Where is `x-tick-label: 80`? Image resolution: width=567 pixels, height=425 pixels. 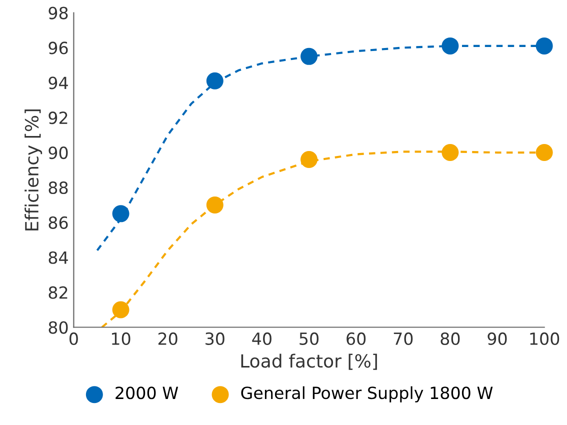
x-tick-label: 80 is located at coordinates (450, 339).